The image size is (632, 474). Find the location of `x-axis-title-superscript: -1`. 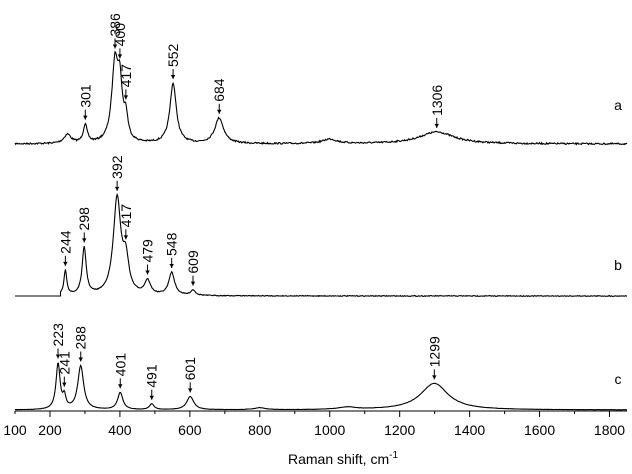

x-axis-title-superscript: -1 is located at coordinates (393, 455).